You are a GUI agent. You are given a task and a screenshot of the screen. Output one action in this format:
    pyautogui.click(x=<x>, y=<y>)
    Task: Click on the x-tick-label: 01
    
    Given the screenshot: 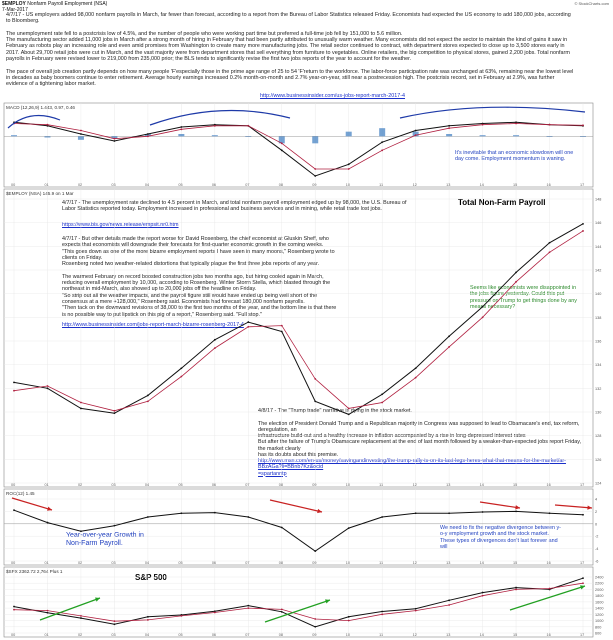 What is the action you would take?
    pyautogui.click(x=46, y=185)
    